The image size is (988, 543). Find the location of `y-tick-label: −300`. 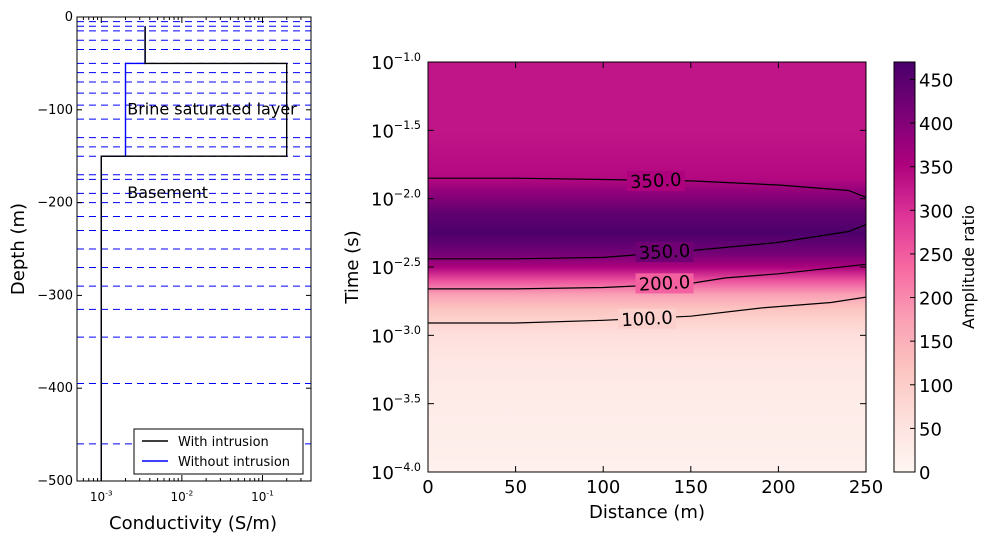

y-tick-label: −300 is located at coordinates (55, 295).